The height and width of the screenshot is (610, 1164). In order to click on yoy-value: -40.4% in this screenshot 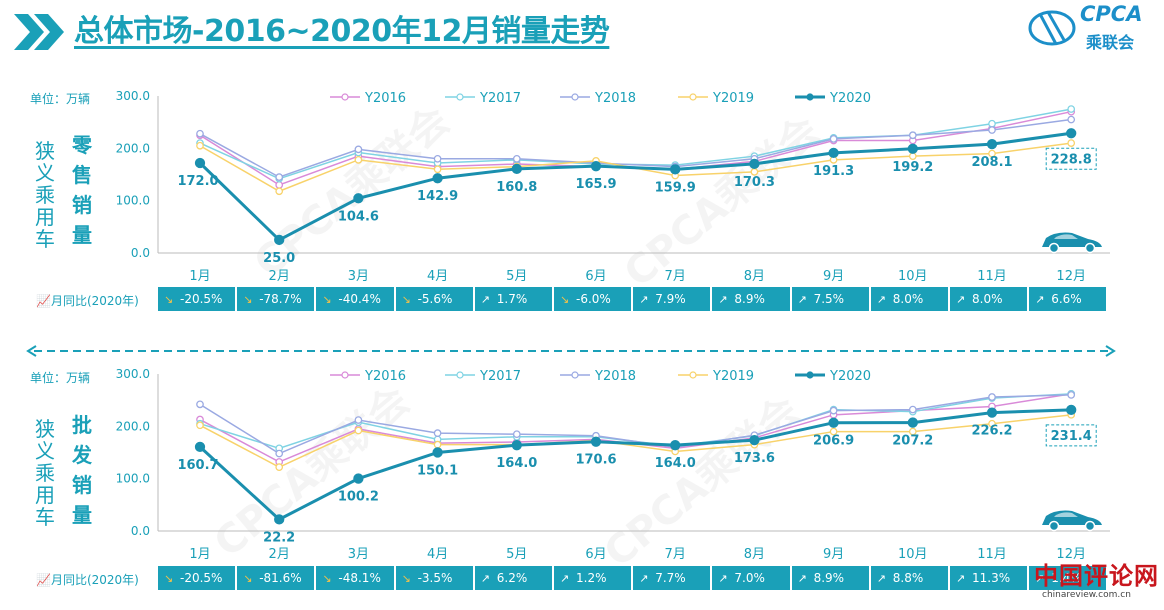, I will do `click(359, 299)`.